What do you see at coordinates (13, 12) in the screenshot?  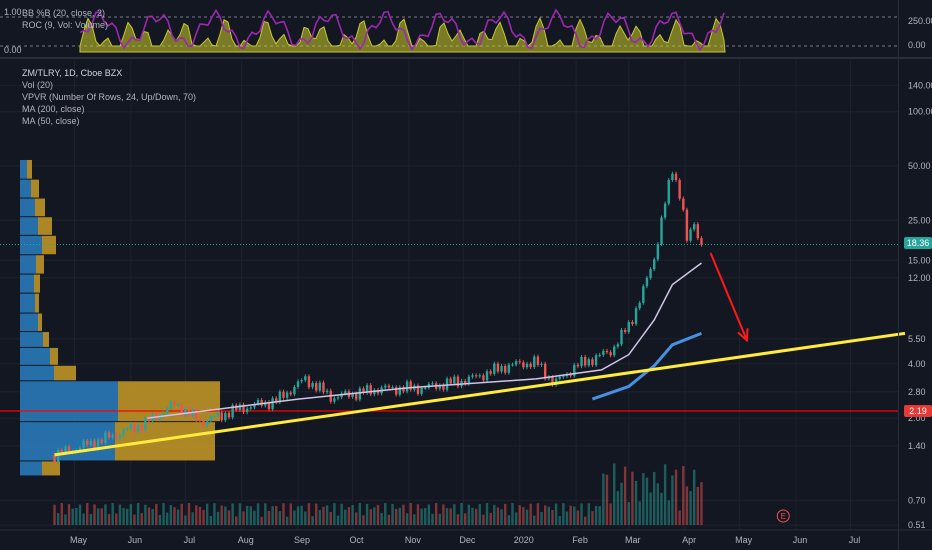 I see `osc-left-tick-label: 1.00` at bounding box center [13, 12].